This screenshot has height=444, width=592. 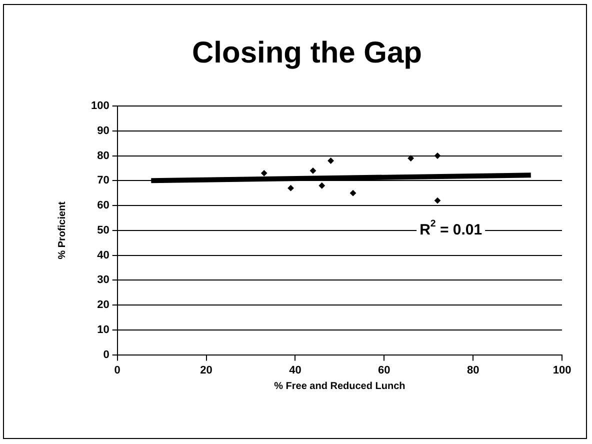 What do you see at coordinates (103, 230) in the screenshot?
I see `y-tick-label: 50` at bounding box center [103, 230].